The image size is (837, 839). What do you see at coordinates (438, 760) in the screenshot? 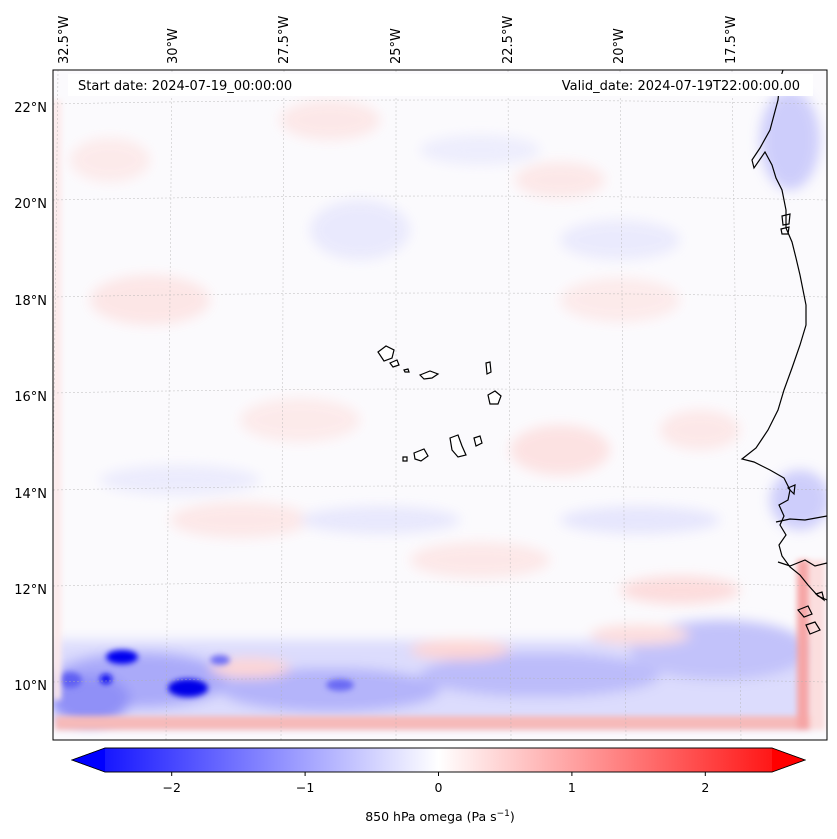
I see `colorbar-bar` at bounding box center [438, 760].